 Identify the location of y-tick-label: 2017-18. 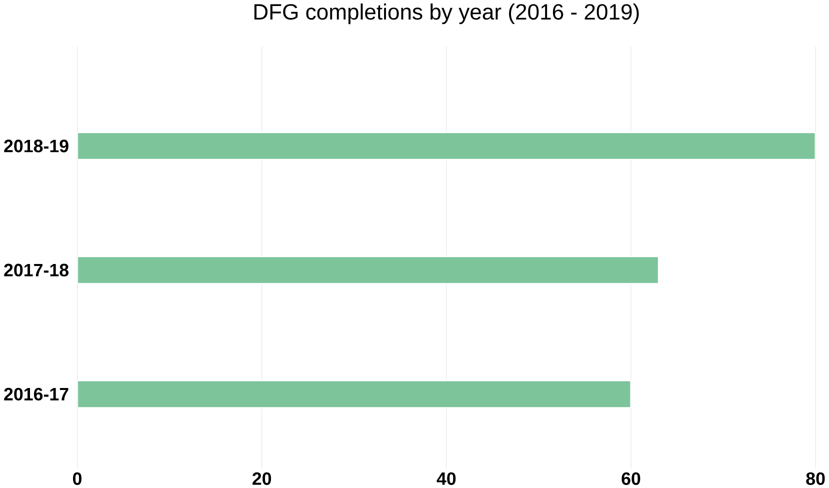
(36, 270).